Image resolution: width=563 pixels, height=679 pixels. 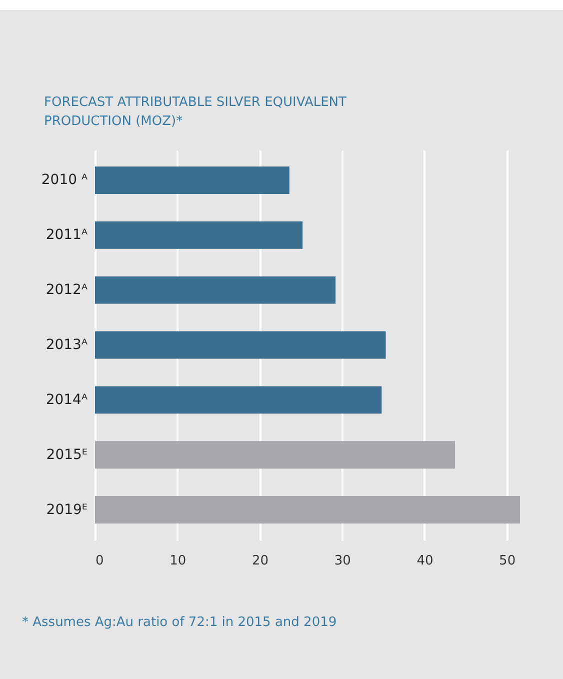 I want to click on x-tick-label: 20, so click(x=260, y=561).